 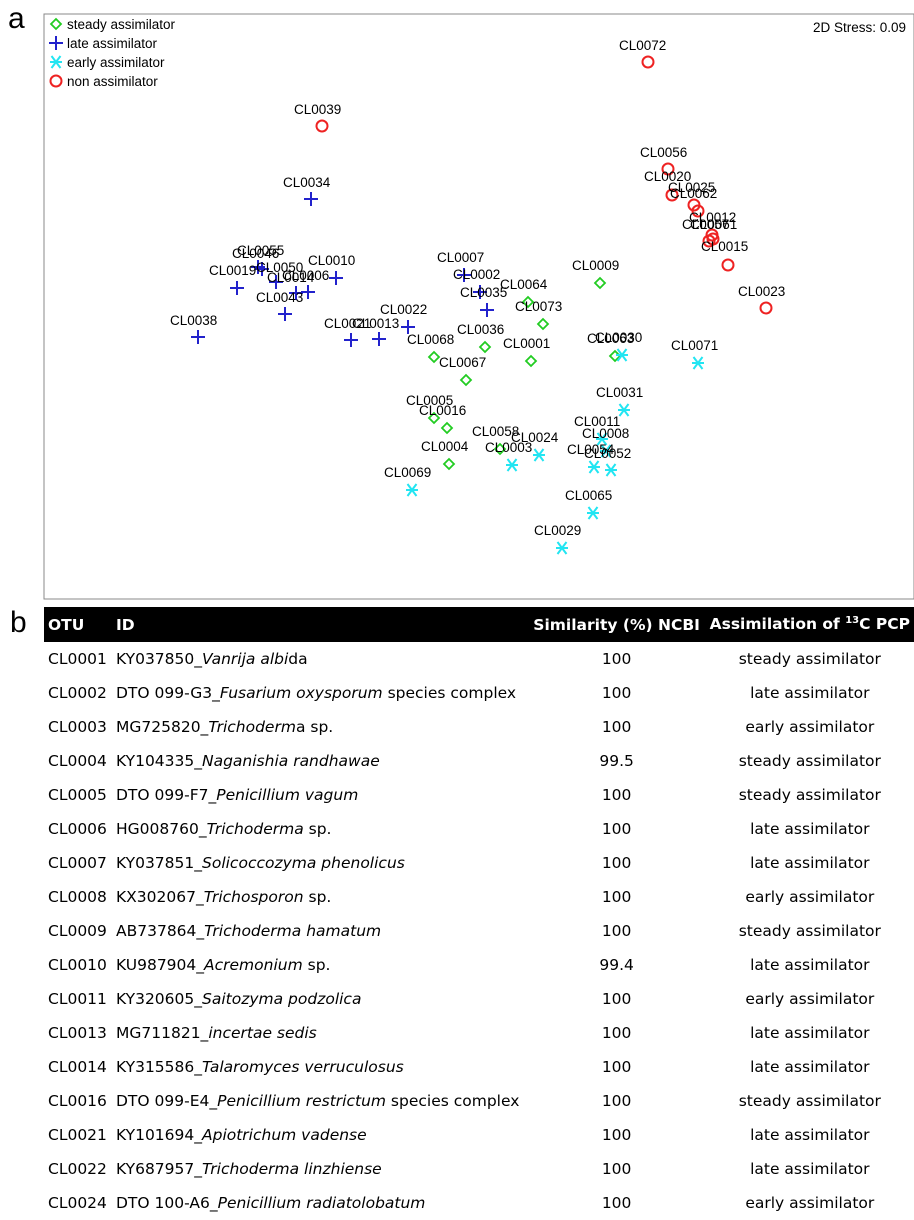 I want to click on point-label: CL0012, so click(x=712, y=217).